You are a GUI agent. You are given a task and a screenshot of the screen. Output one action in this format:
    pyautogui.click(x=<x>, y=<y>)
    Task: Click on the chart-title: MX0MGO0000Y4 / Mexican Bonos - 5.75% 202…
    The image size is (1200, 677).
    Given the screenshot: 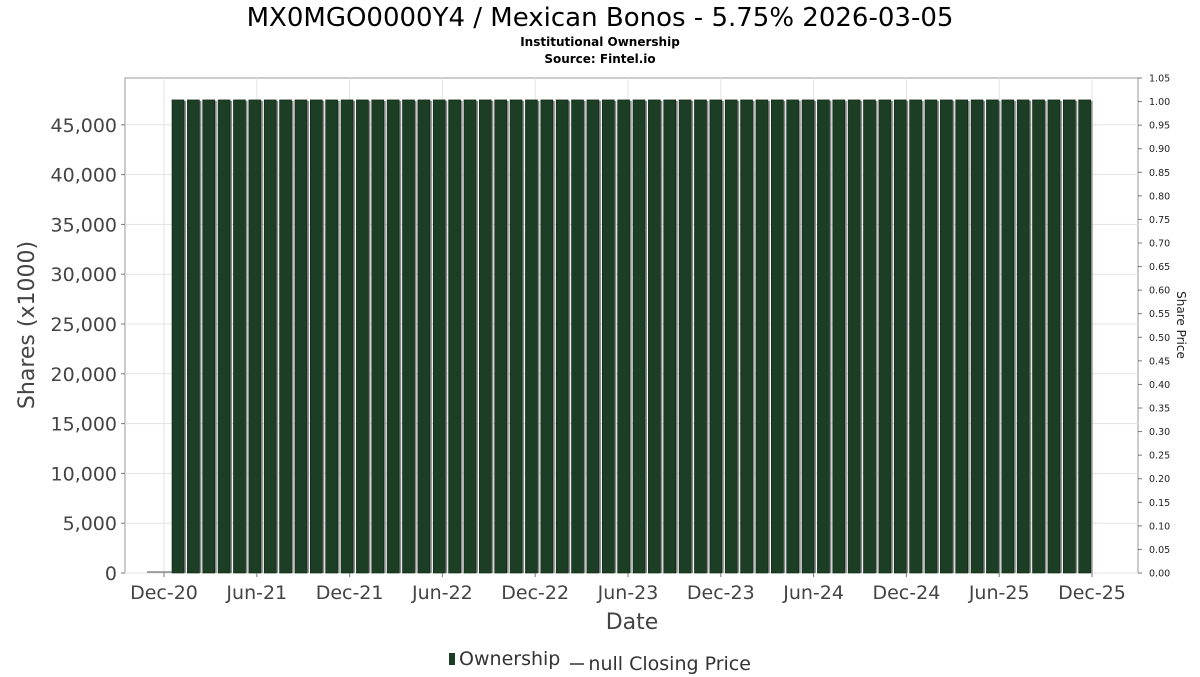 What is the action you would take?
    pyautogui.click(x=600, y=18)
    